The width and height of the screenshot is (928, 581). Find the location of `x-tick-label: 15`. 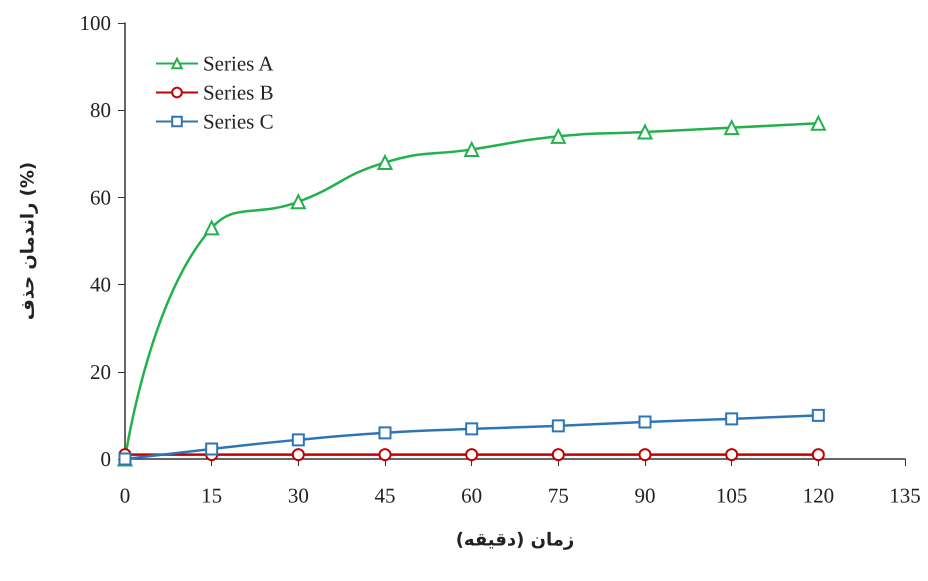

x-tick-label: 15 is located at coordinates (211, 496).